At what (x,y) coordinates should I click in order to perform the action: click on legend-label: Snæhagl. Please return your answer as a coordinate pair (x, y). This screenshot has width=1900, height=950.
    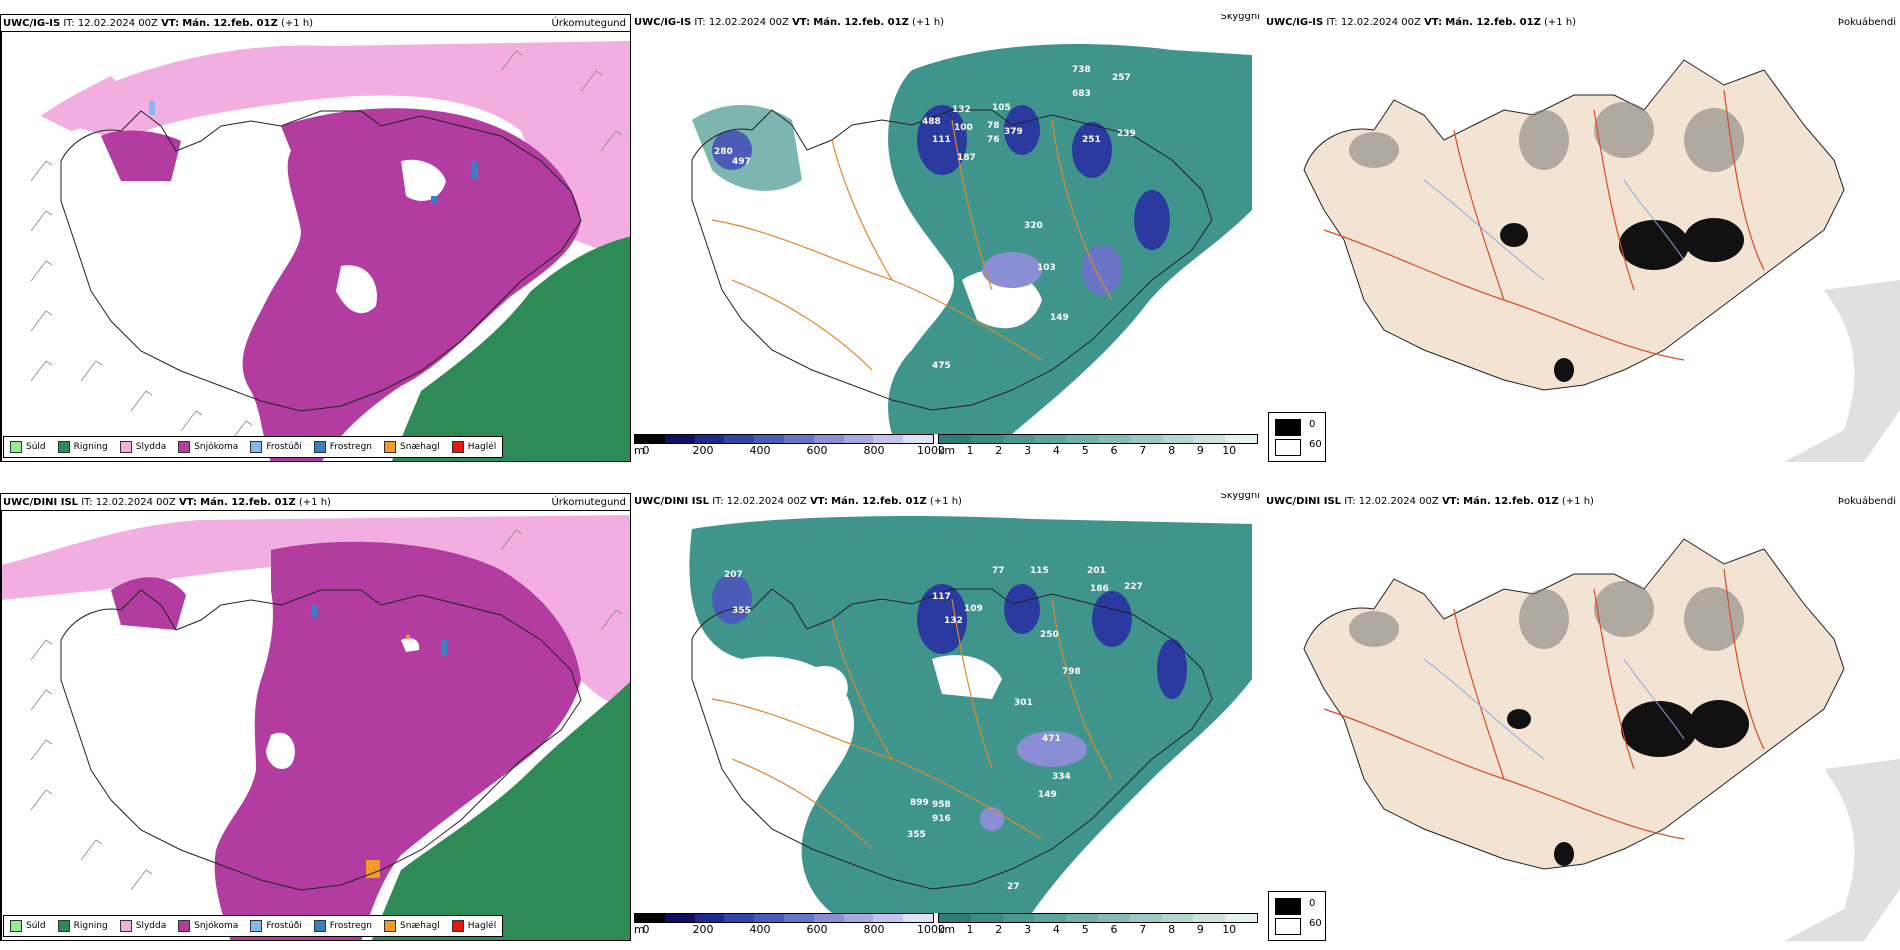
    Looking at the image, I should click on (420, 926).